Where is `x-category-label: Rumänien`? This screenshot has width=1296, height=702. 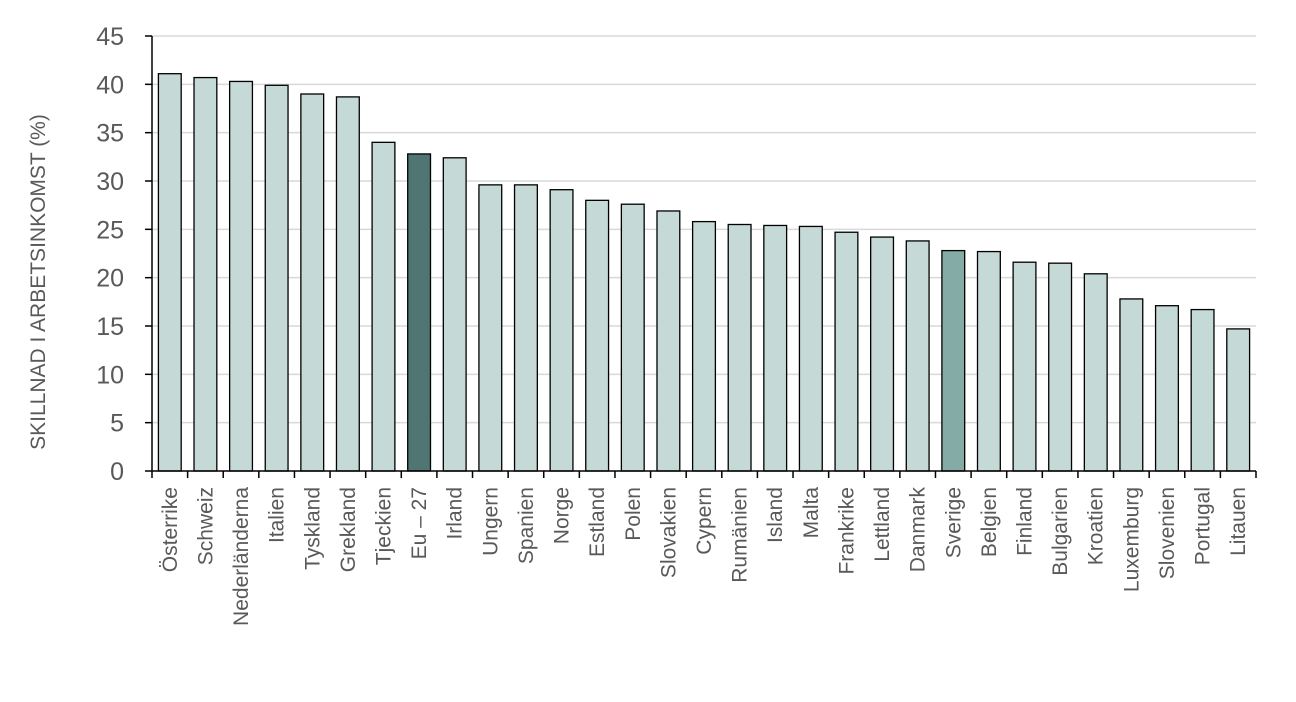
x-category-label: Rumänien is located at coordinates (740, 535).